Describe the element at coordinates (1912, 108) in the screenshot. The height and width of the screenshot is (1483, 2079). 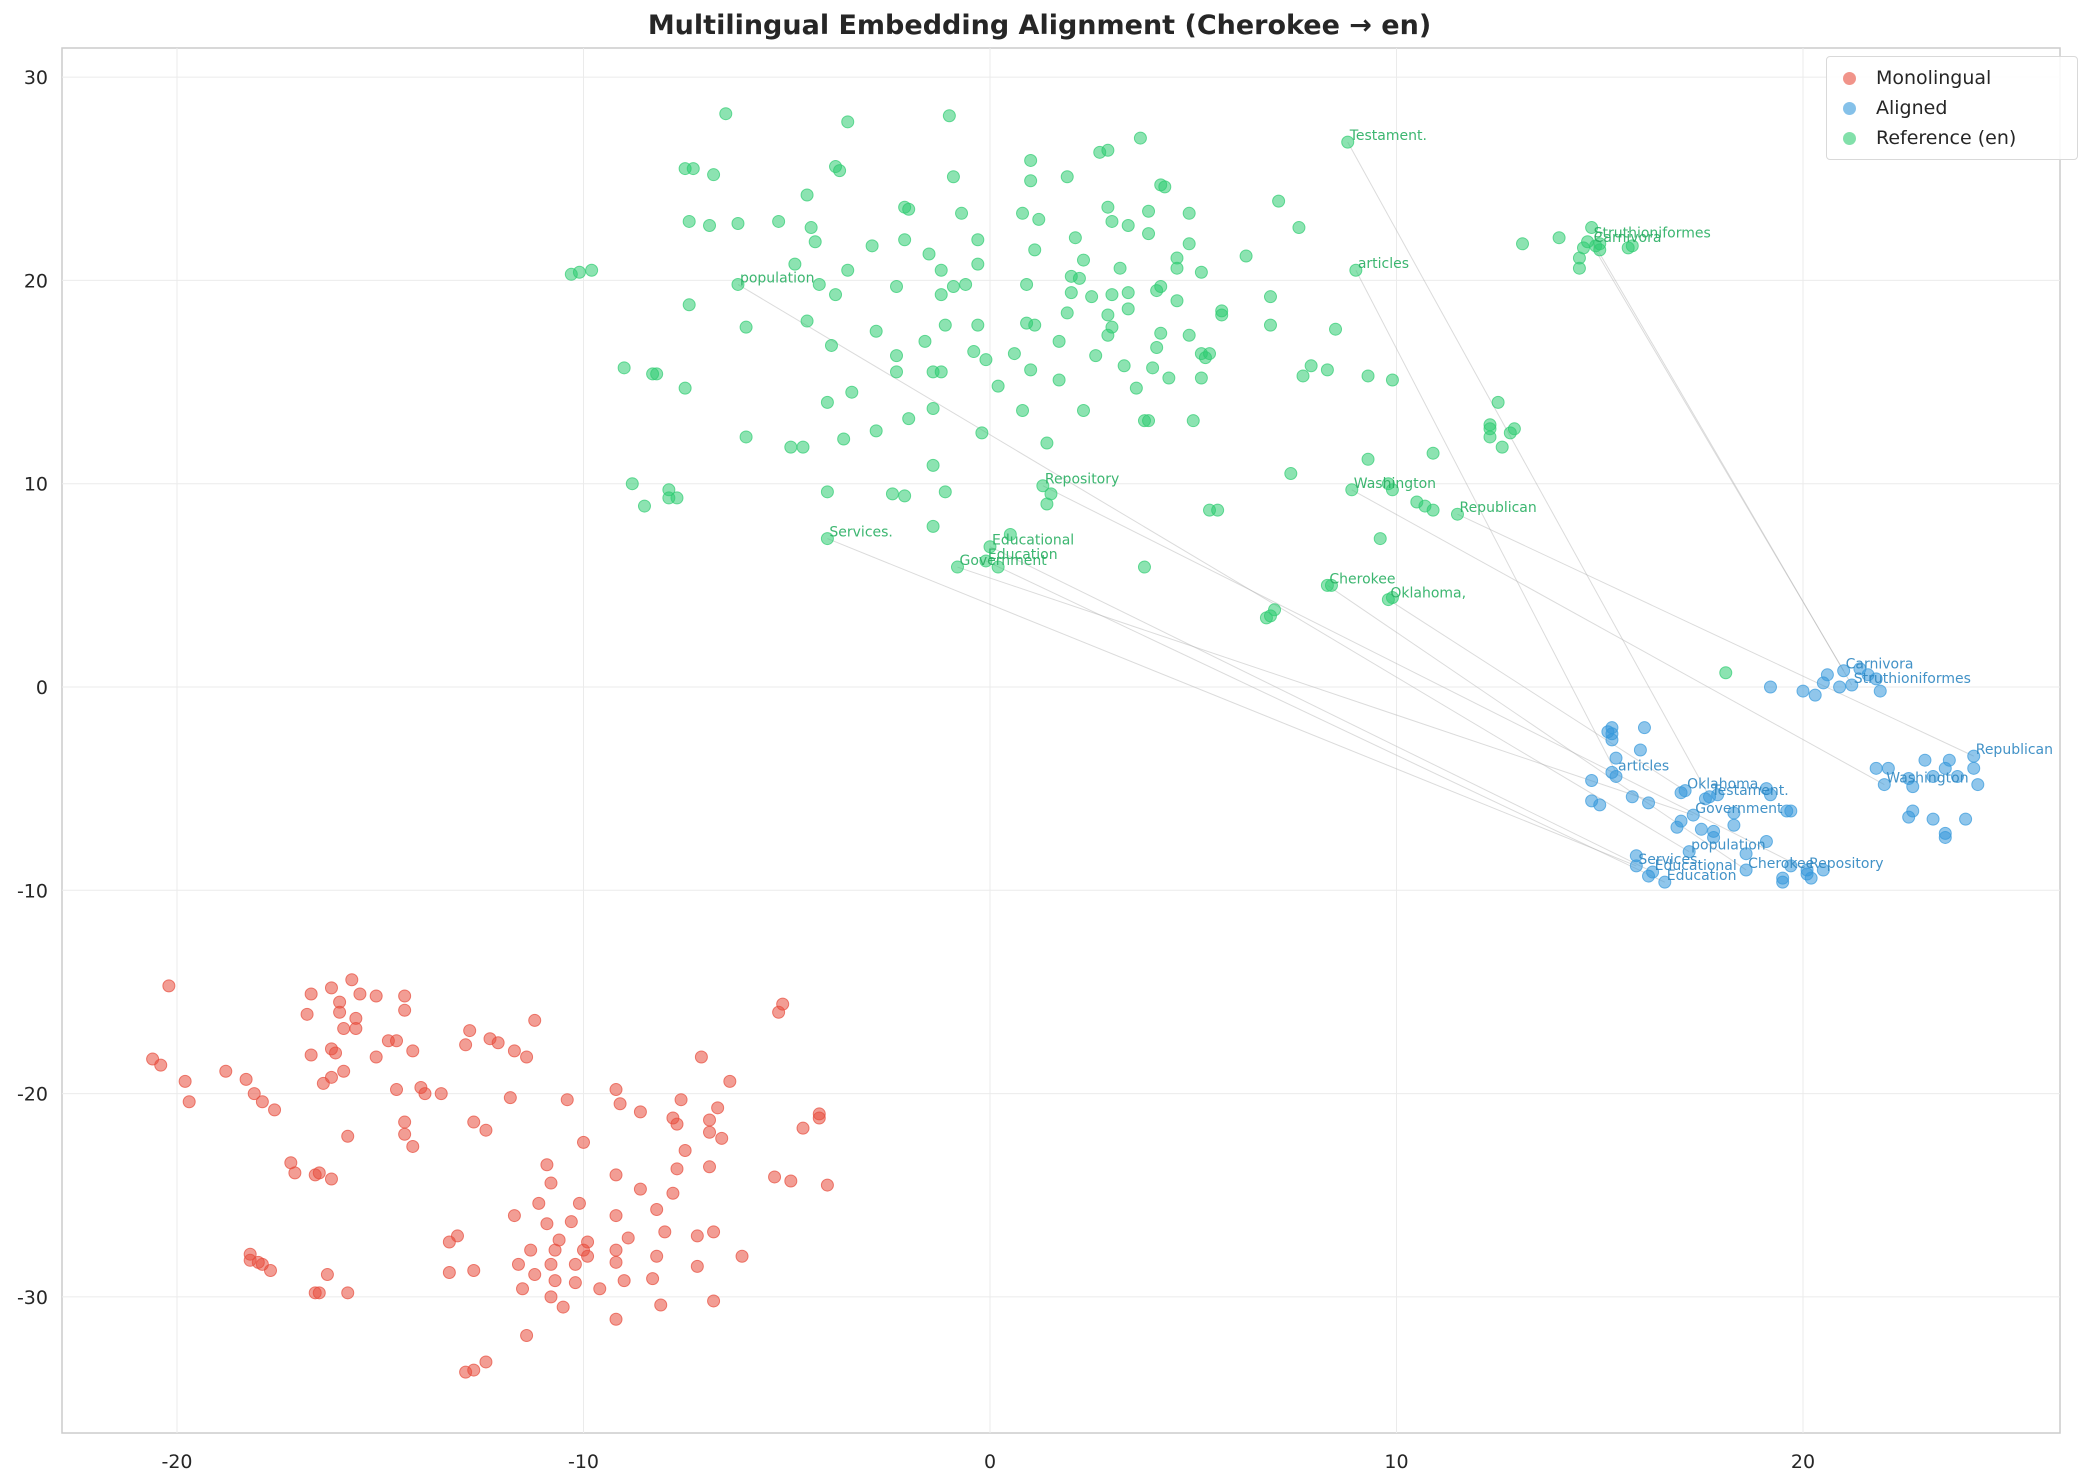
I see `legend-label: Aligned` at that location.